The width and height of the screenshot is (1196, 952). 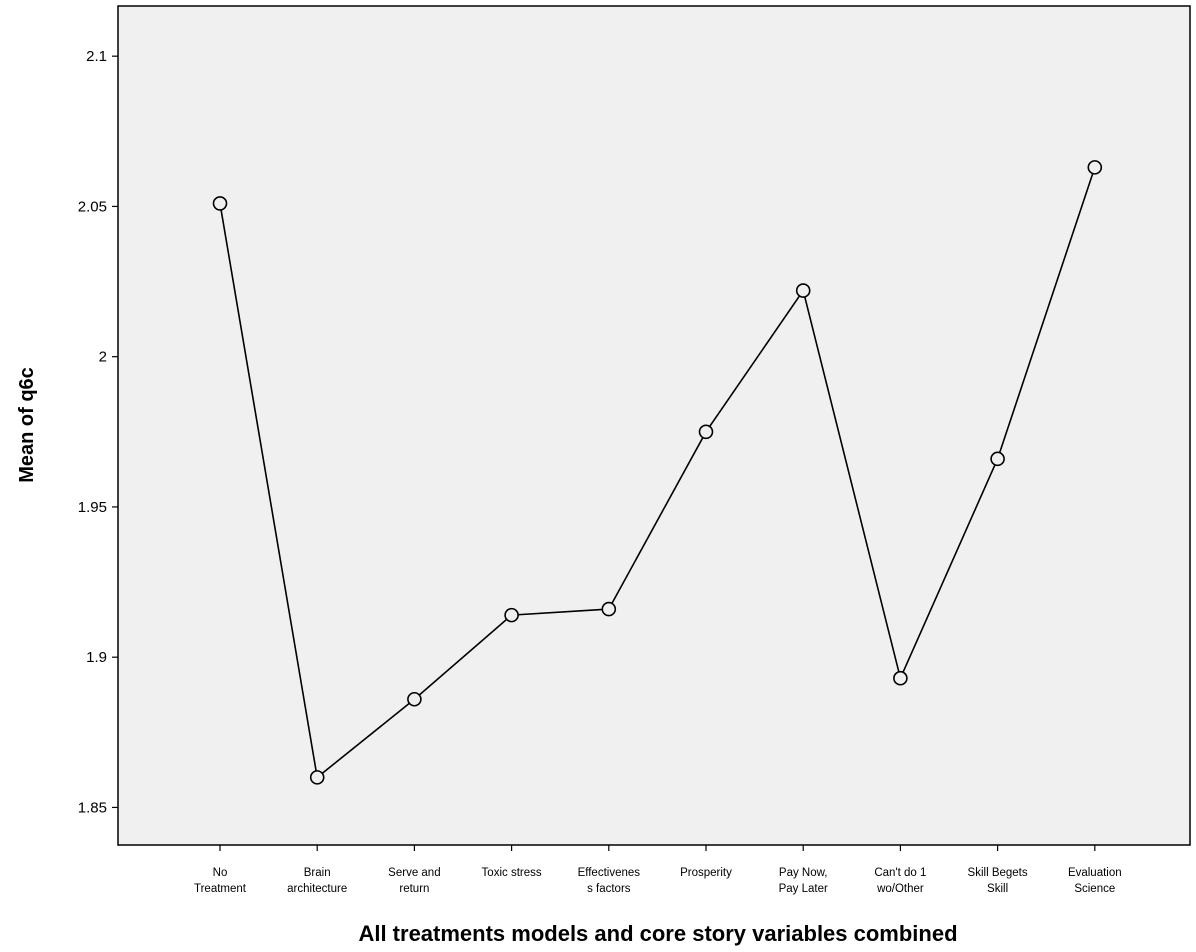 I want to click on x-tick-label-5: Prosperity, so click(x=706, y=873).